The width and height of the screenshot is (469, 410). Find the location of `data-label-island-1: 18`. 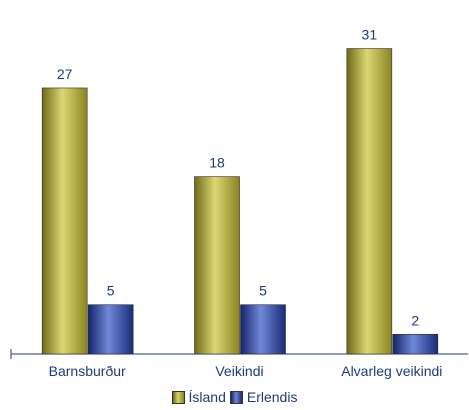

data-label-island-1: 18 is located at coordinates (217, 163).